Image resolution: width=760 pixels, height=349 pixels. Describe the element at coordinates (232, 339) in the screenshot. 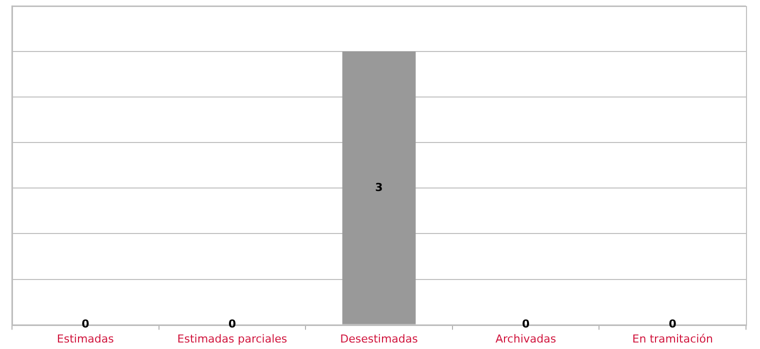

I see `x-tick-label: Estimadas parciales` at that location.